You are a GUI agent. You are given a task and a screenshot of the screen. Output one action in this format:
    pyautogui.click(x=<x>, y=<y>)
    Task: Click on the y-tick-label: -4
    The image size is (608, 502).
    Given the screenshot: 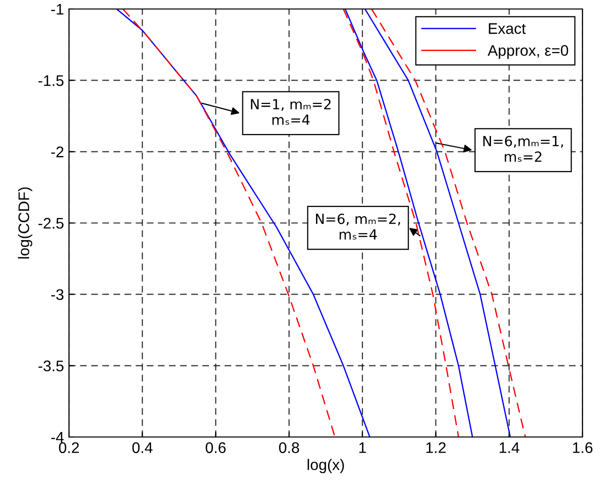 What is the action you would take?
    pyautogui.click(x=57, y=437)
    